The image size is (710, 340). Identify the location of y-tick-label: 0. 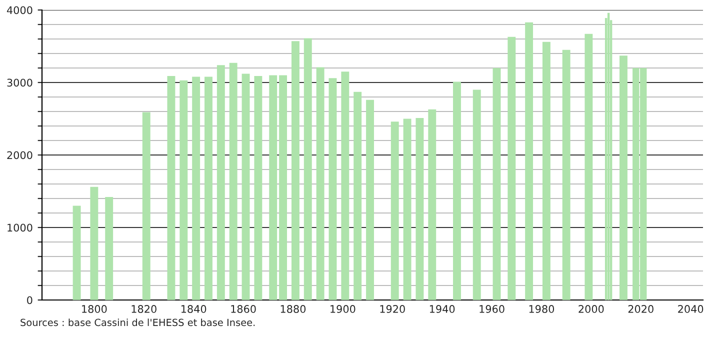
(29, 300).